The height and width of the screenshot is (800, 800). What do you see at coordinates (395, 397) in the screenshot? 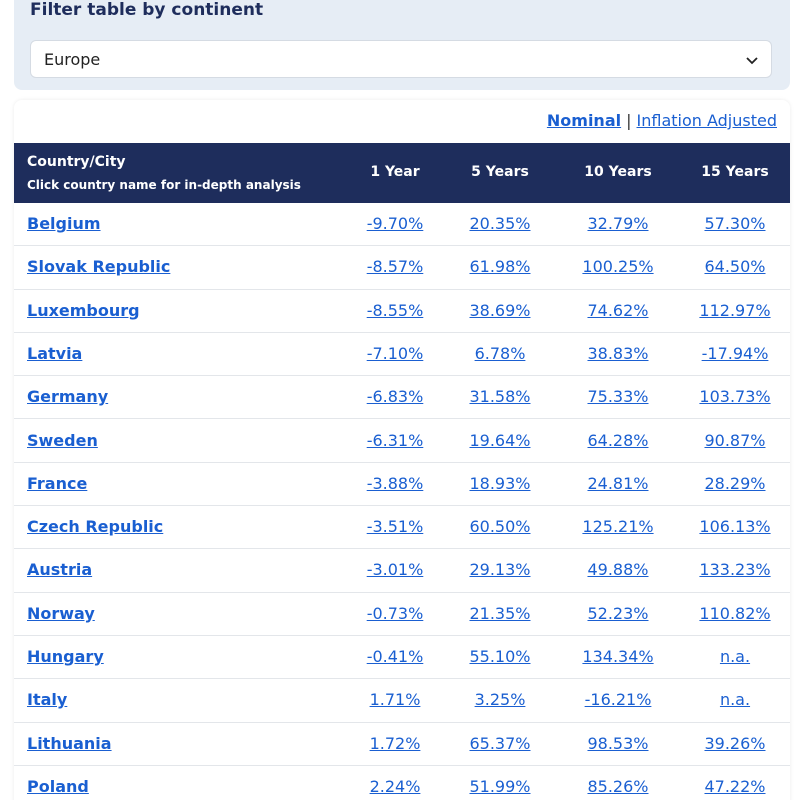
I see `return-link: -6.83%` at bounding box center [395, 397].